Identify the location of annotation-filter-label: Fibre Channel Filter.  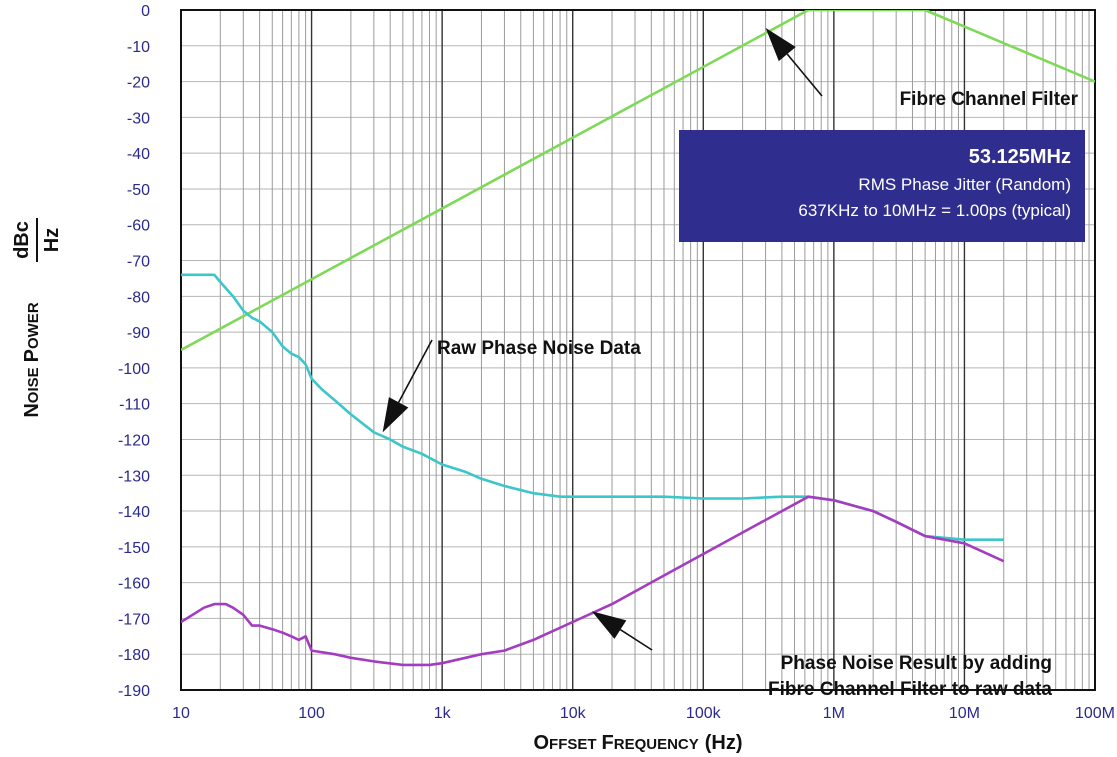
(989, 99).